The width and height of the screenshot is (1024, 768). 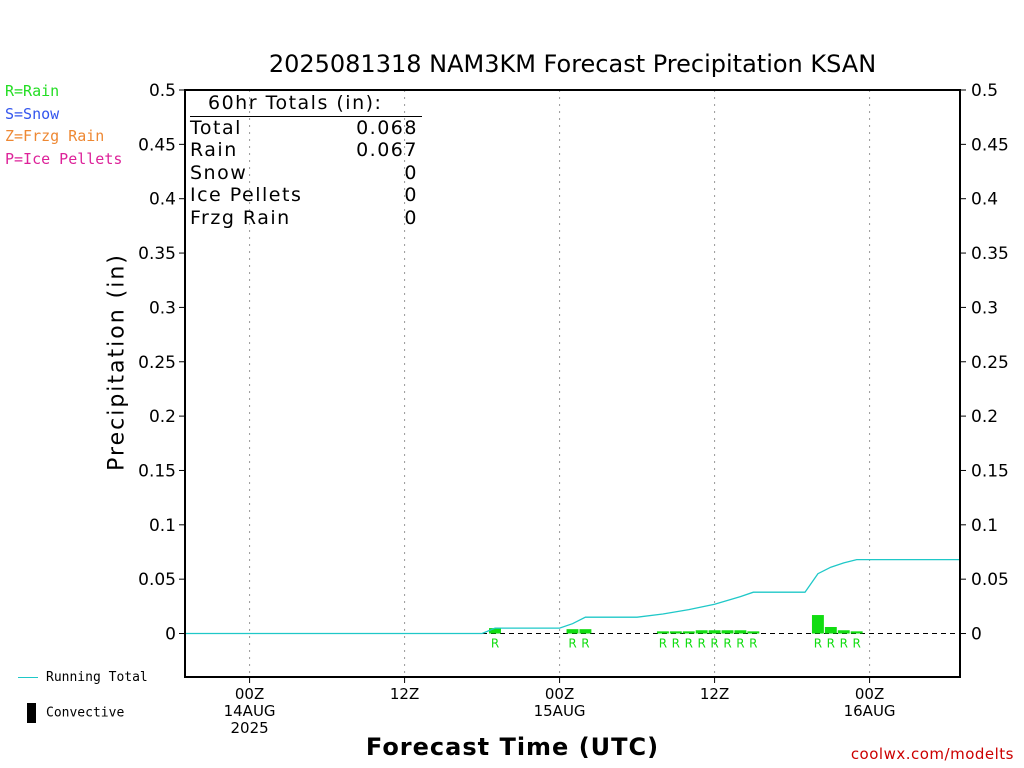 I want to click on totals-value: 0.067, so click(x=387, y=150).